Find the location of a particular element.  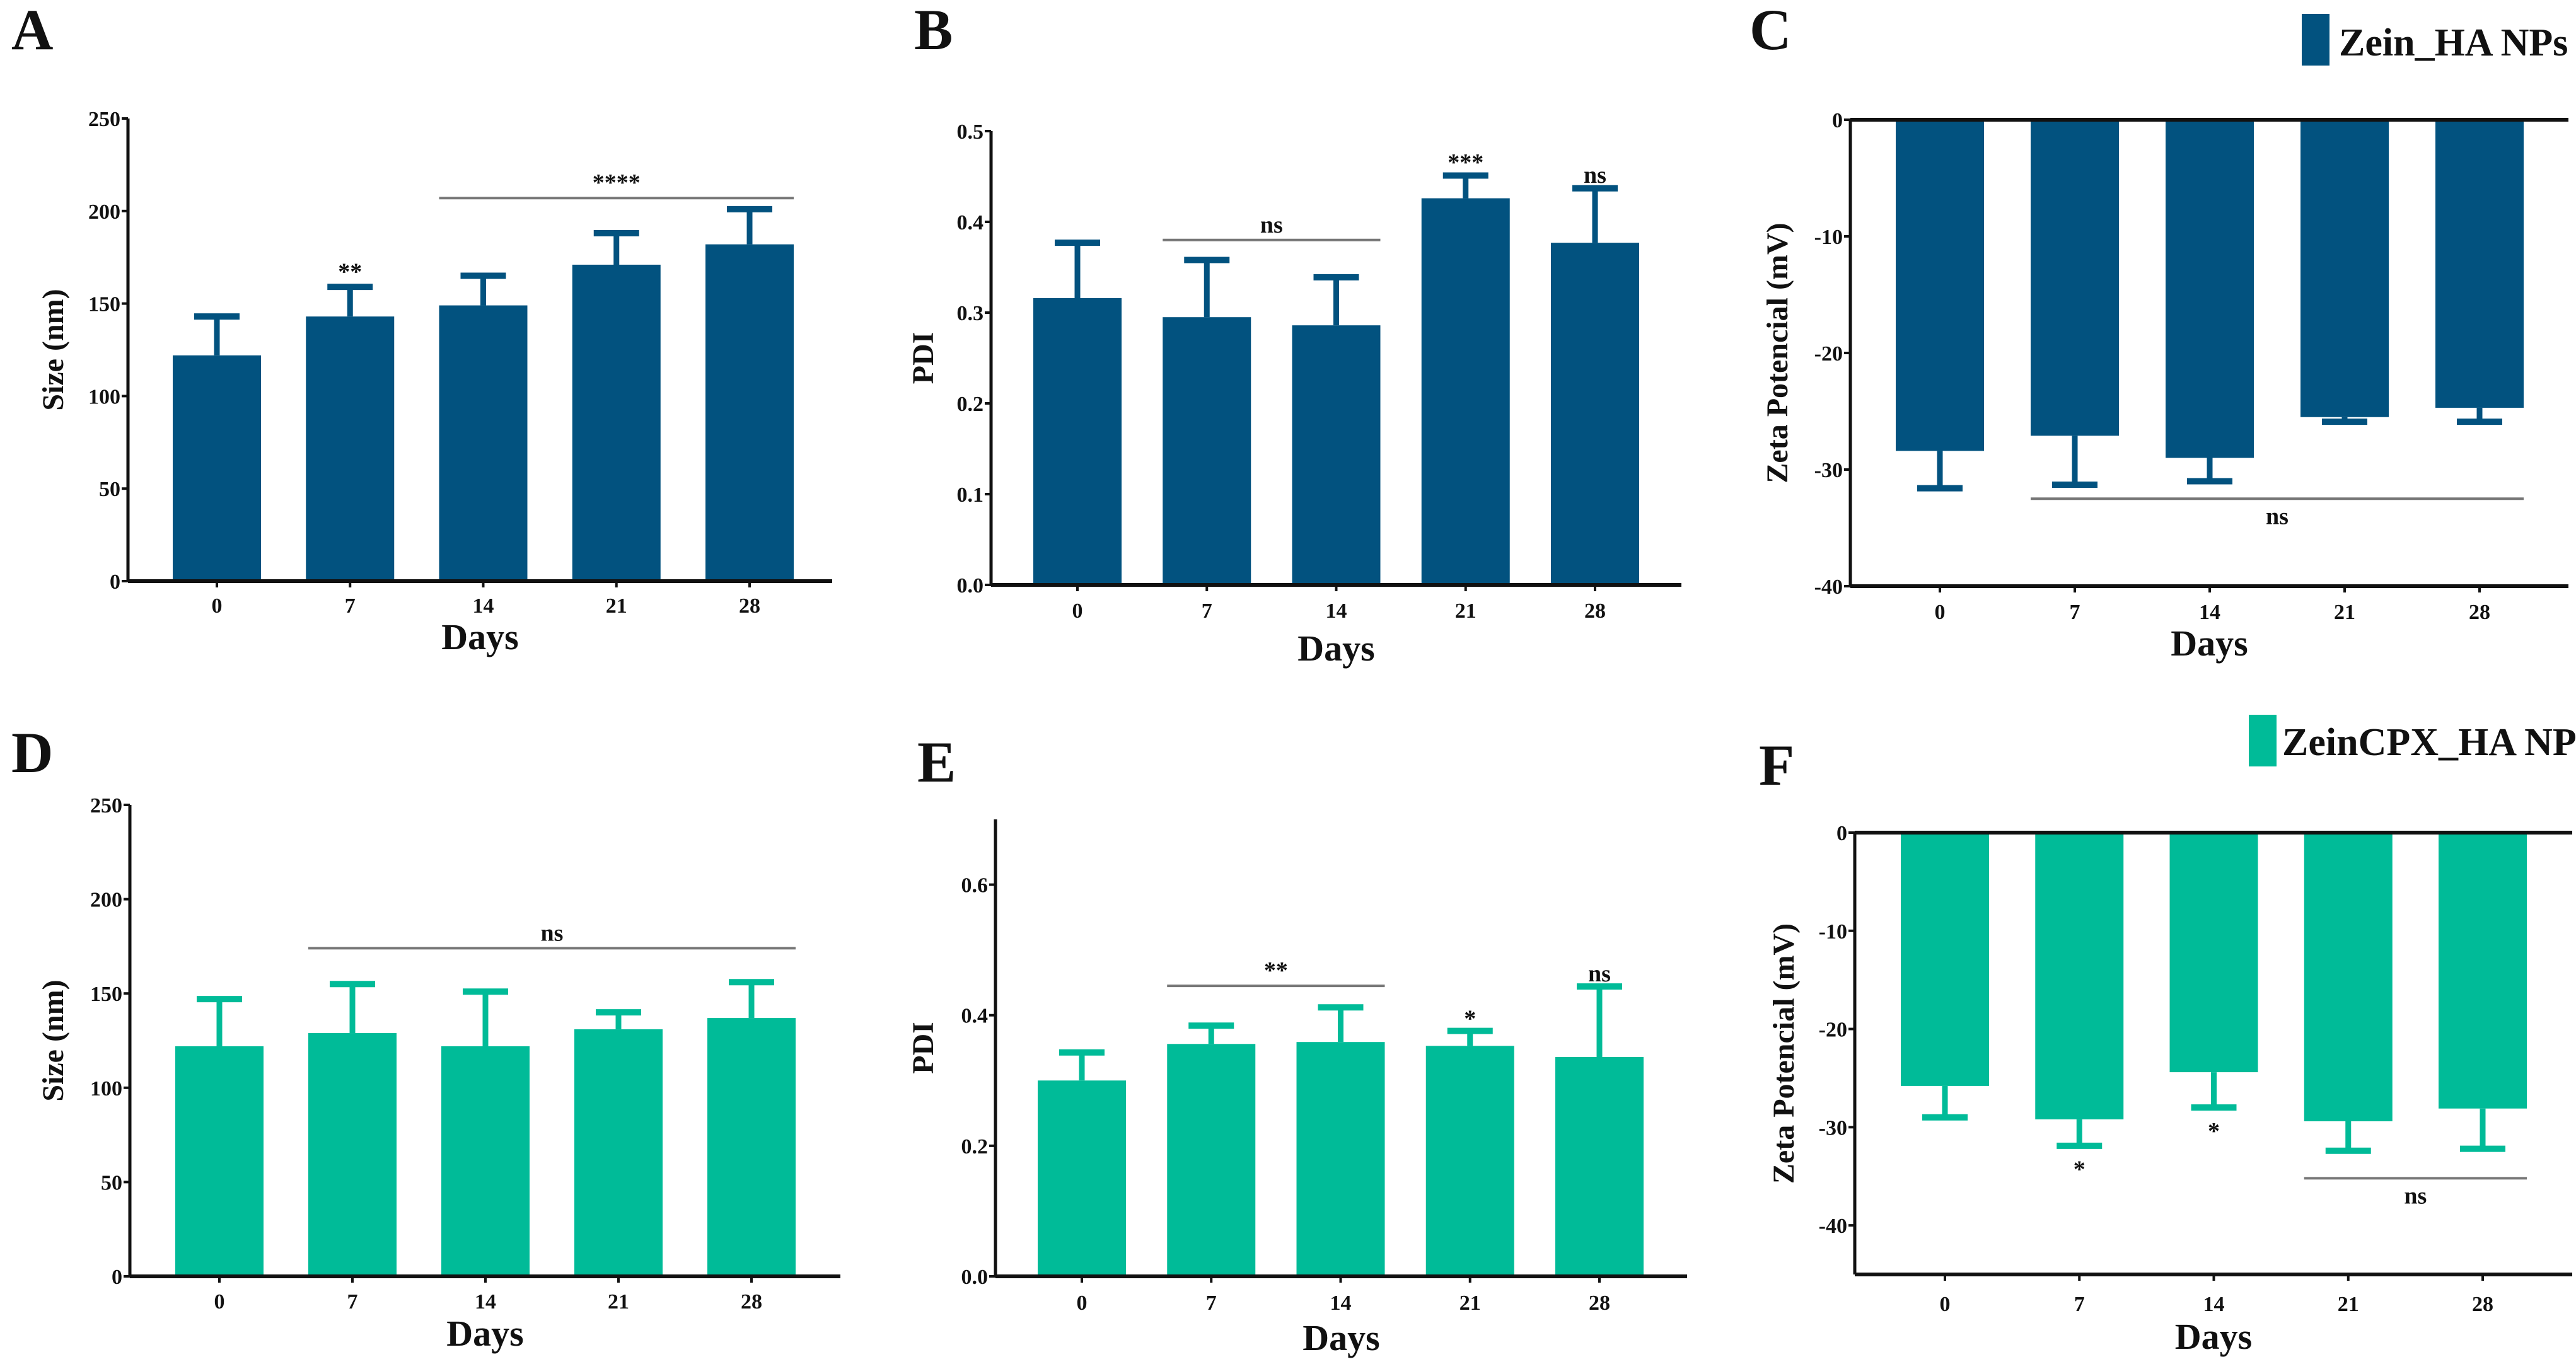

y-tick-label: 0.1 is located at coordinates (970, 495).